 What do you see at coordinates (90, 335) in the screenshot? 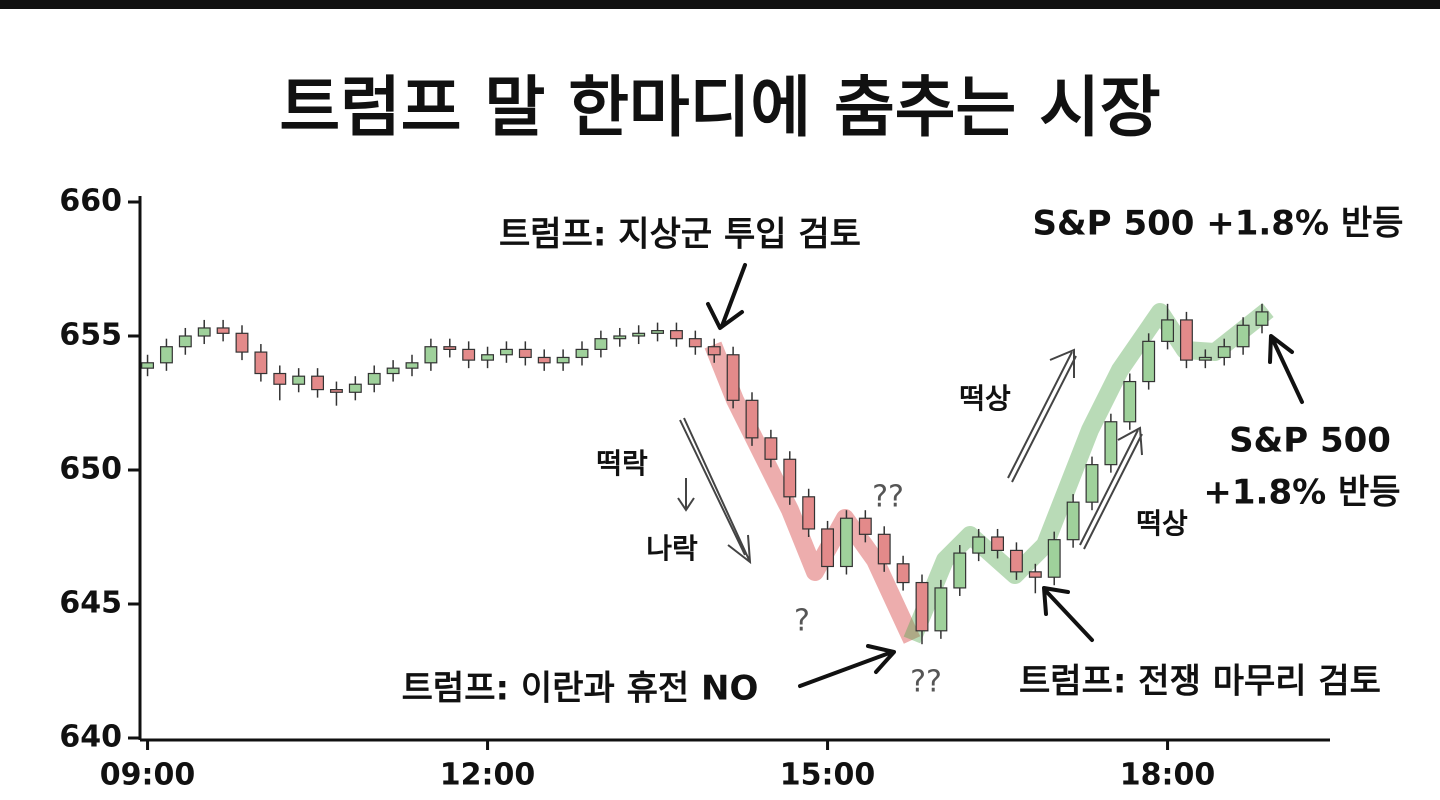
I see `y-tick-label: 655` at bounding box center [90, 335].